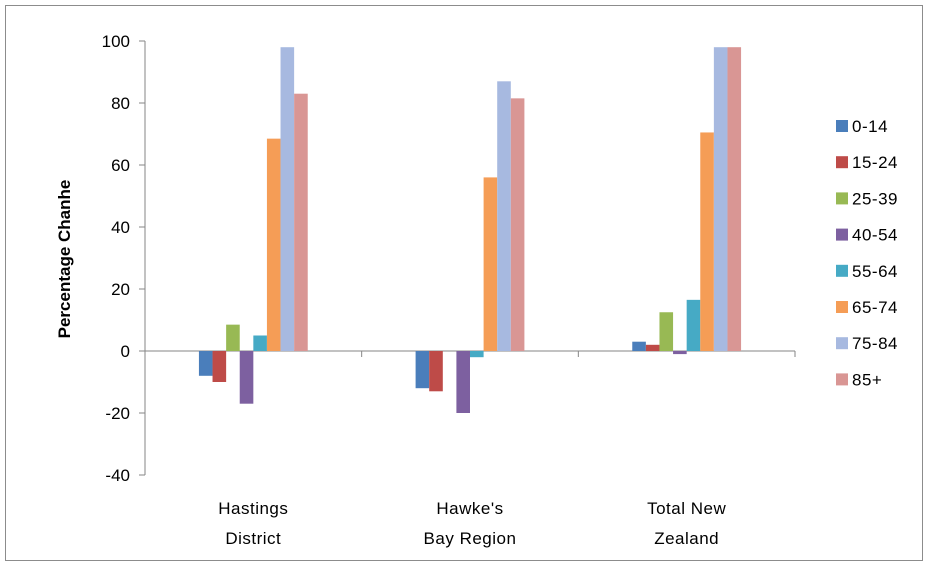  What do you see at coordinates (875, 235) in the screenshot?
I see `legend-label: 40-54` at bounding box center [875, 235].